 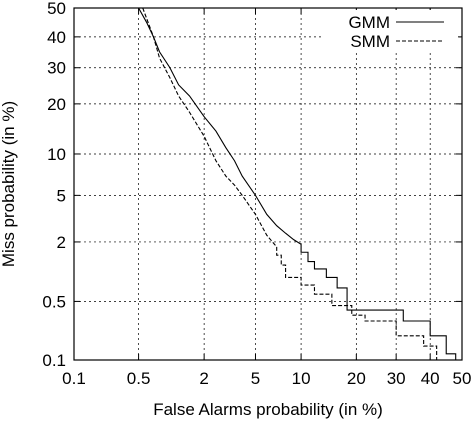 I want to click on y-tick-labels: 0.1 0.5 2 5 10 20 30 40 50, so click(x=54, y=185).